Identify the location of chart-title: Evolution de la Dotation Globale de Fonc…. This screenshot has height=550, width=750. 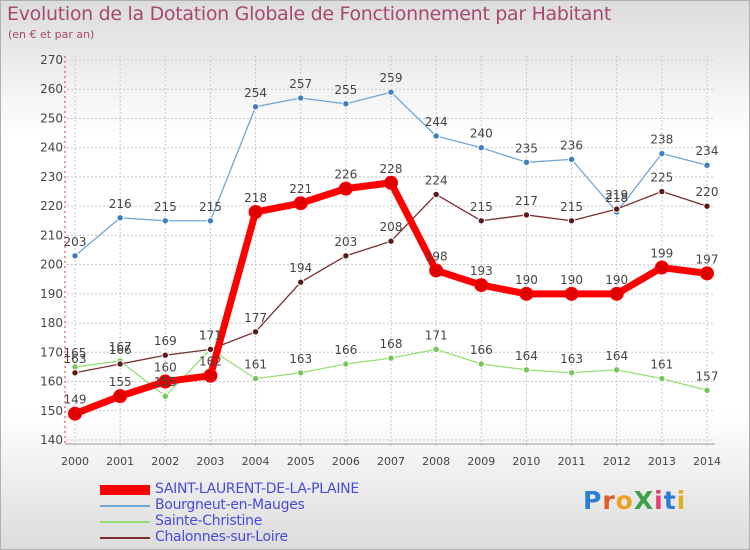
(309, 14).